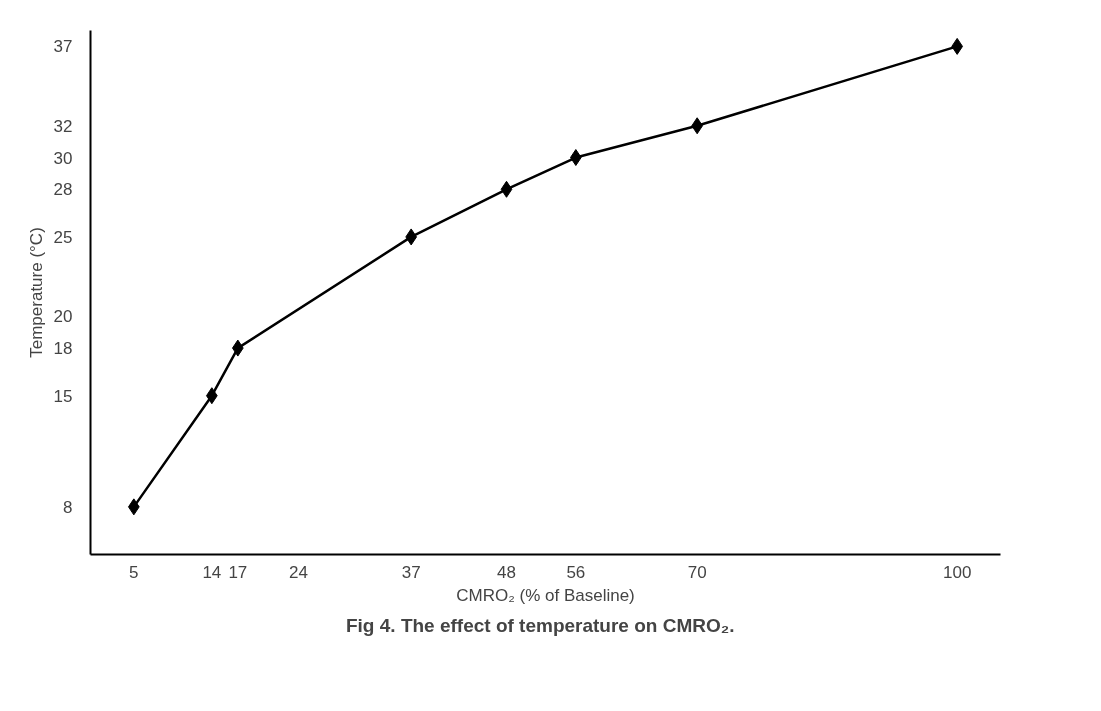 This screenshot has height=711, width=1101. What do you see at coordinates (63, 47) in the screenshot?
I see `y-tick-label: 37` at bounding box center [63, 47].